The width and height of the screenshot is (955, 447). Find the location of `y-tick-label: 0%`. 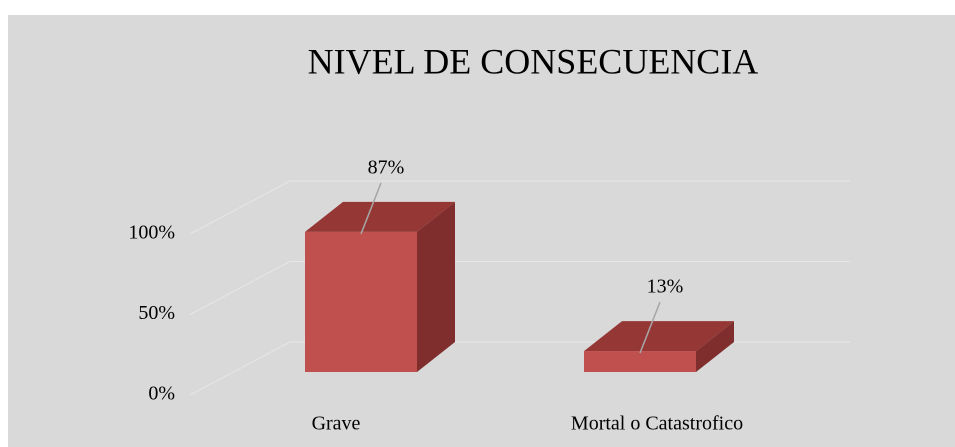

y-tick-label: 0% is located at coordinates (161, 394).